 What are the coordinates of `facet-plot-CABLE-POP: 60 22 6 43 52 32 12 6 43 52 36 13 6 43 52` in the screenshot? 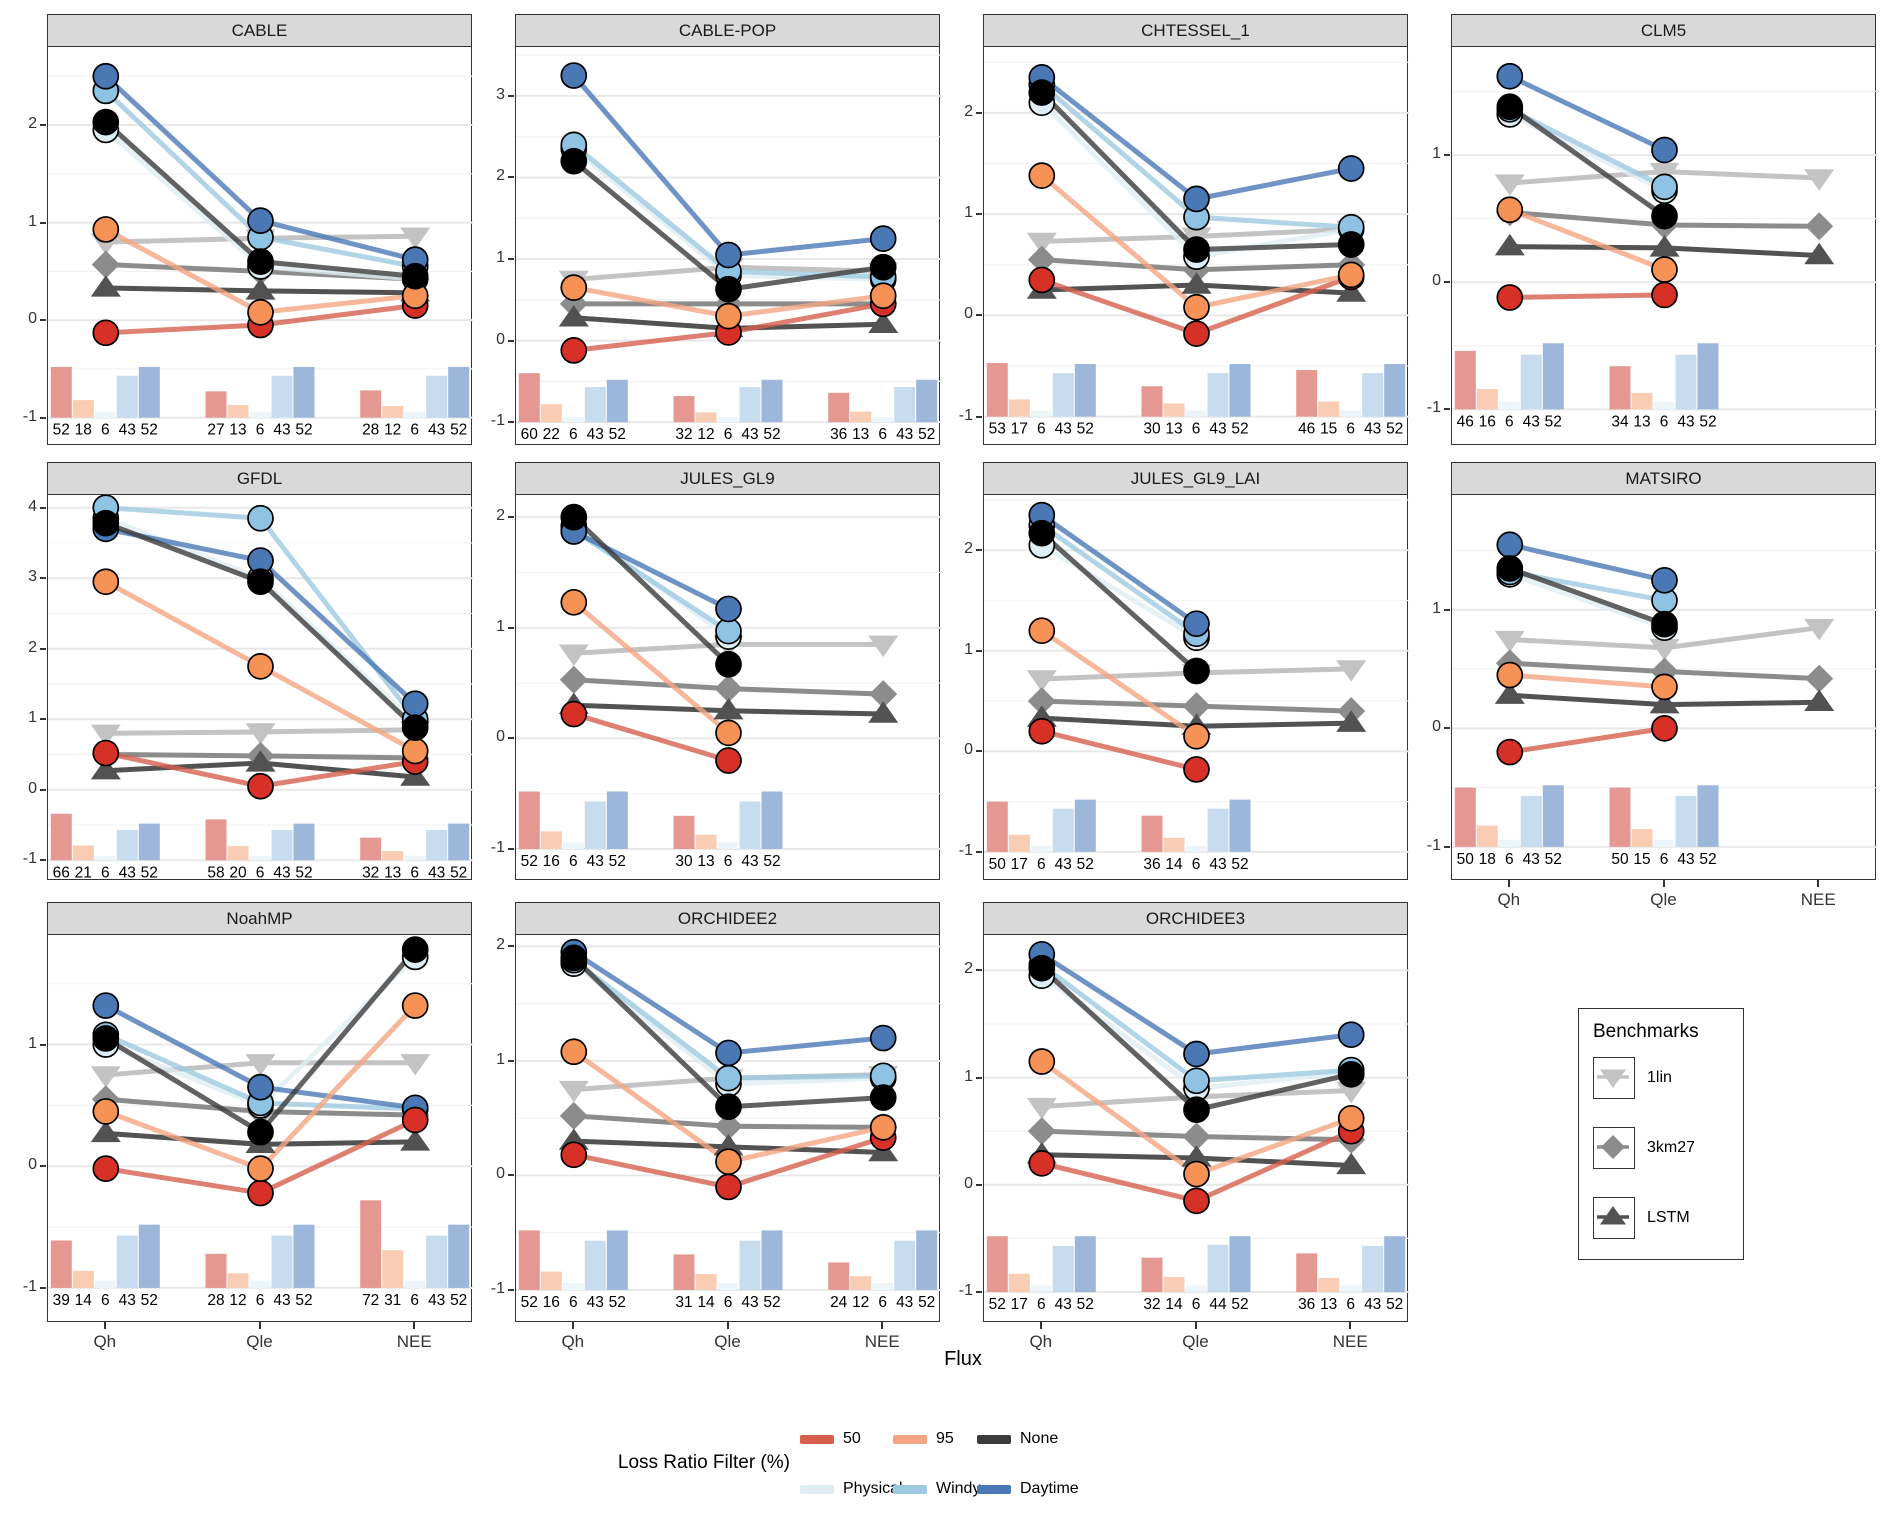 It's located at (728, 246).